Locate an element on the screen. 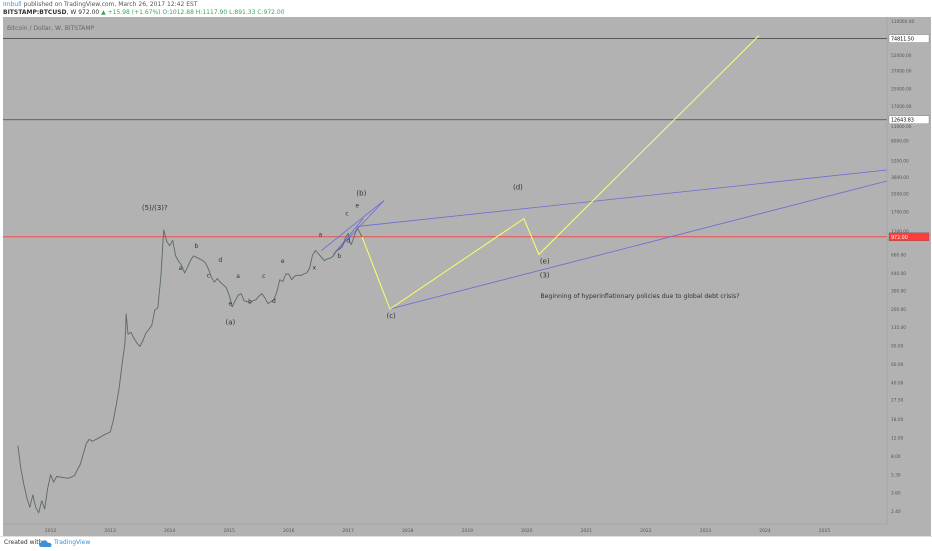 Image resolution: width=932 pixels, height=551 pixels. footer: Created with TradingView is located at coordinates (466, 543).